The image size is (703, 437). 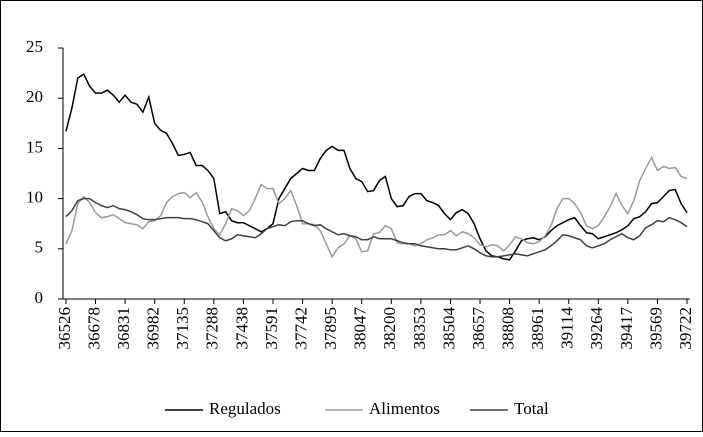 What do you see at coordinates (64, 328) in the screenshot?
I see `x-tick-label: 36526` at bounding box center [64, 328].